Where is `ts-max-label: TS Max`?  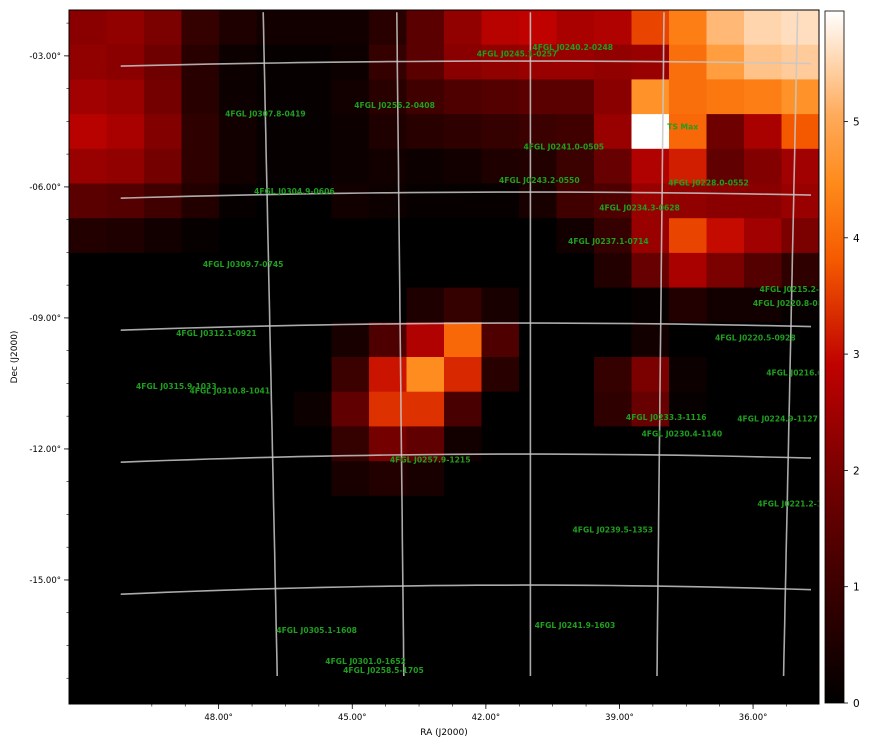 ts-max-label: TS Max is located at coordinates (682, 127).